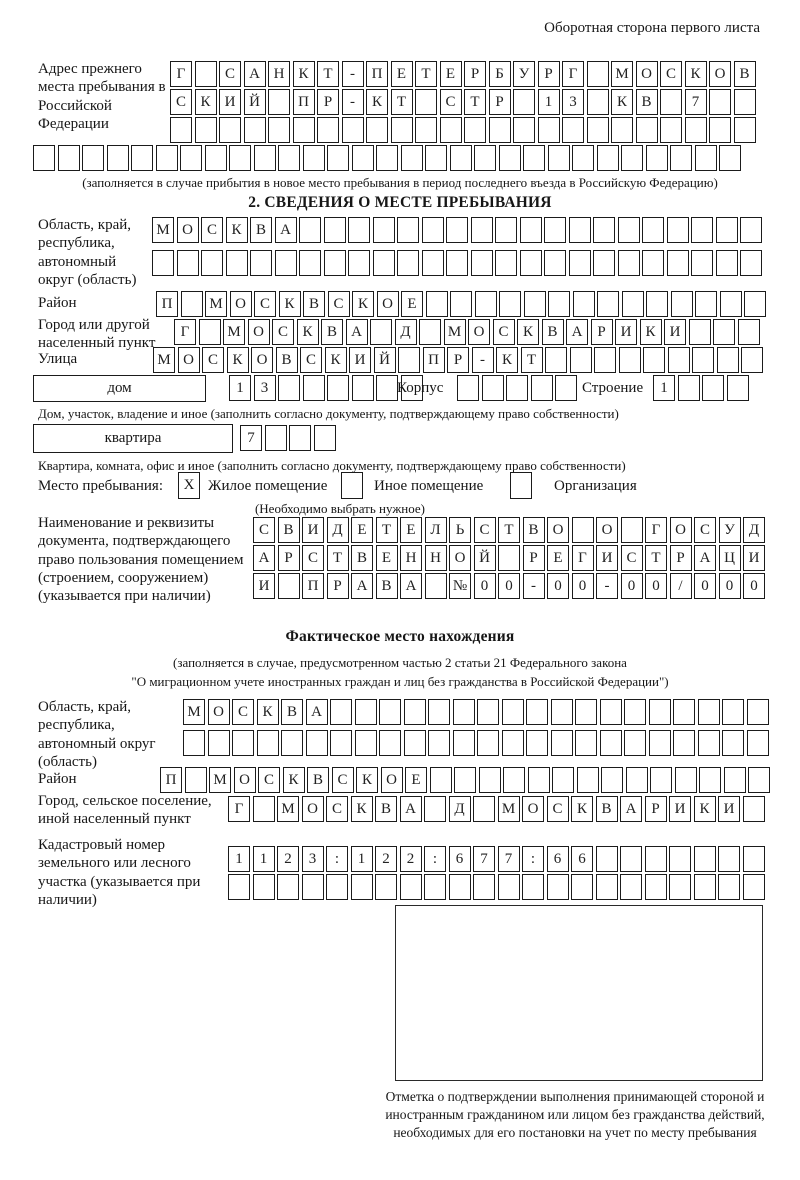  I want to click on char-cell: Е, so click(450, 74).